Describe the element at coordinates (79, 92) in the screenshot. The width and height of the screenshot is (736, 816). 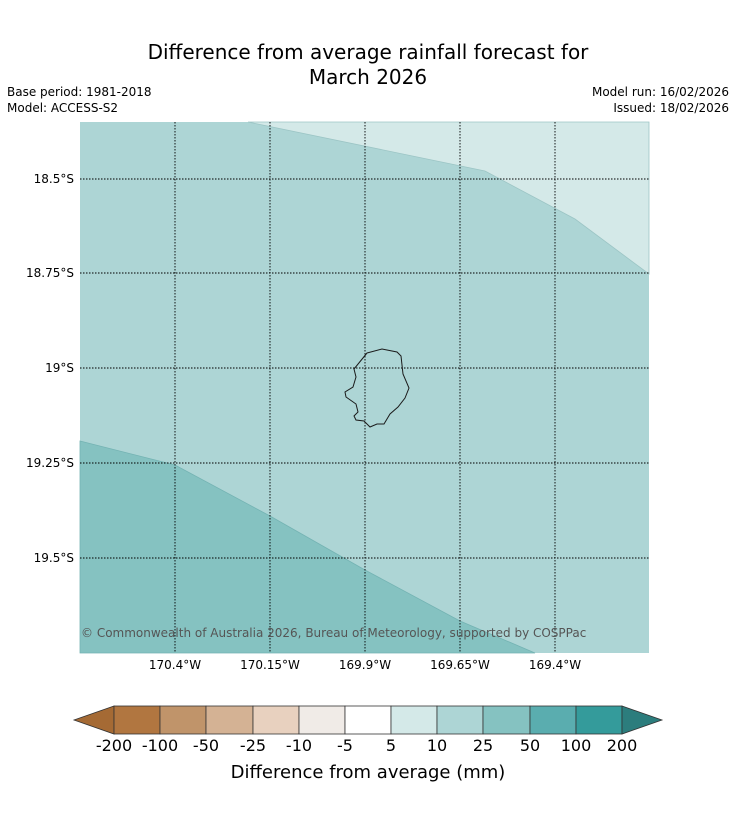
I see `base-period-text: Base period: 1981-2018` at that location.